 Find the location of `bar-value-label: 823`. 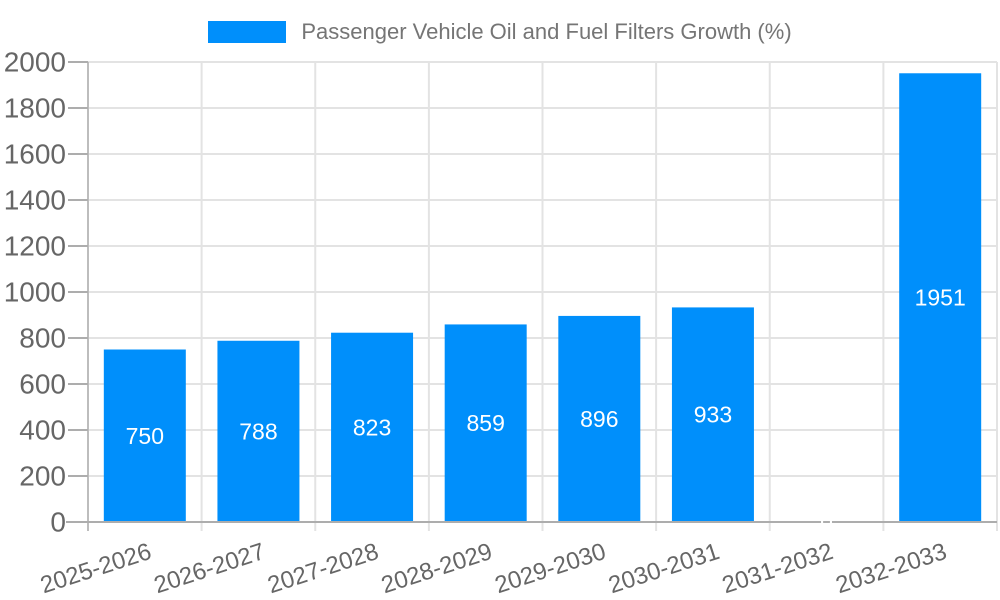

bar-value-label: 823 is located at coordinates (372, 427).